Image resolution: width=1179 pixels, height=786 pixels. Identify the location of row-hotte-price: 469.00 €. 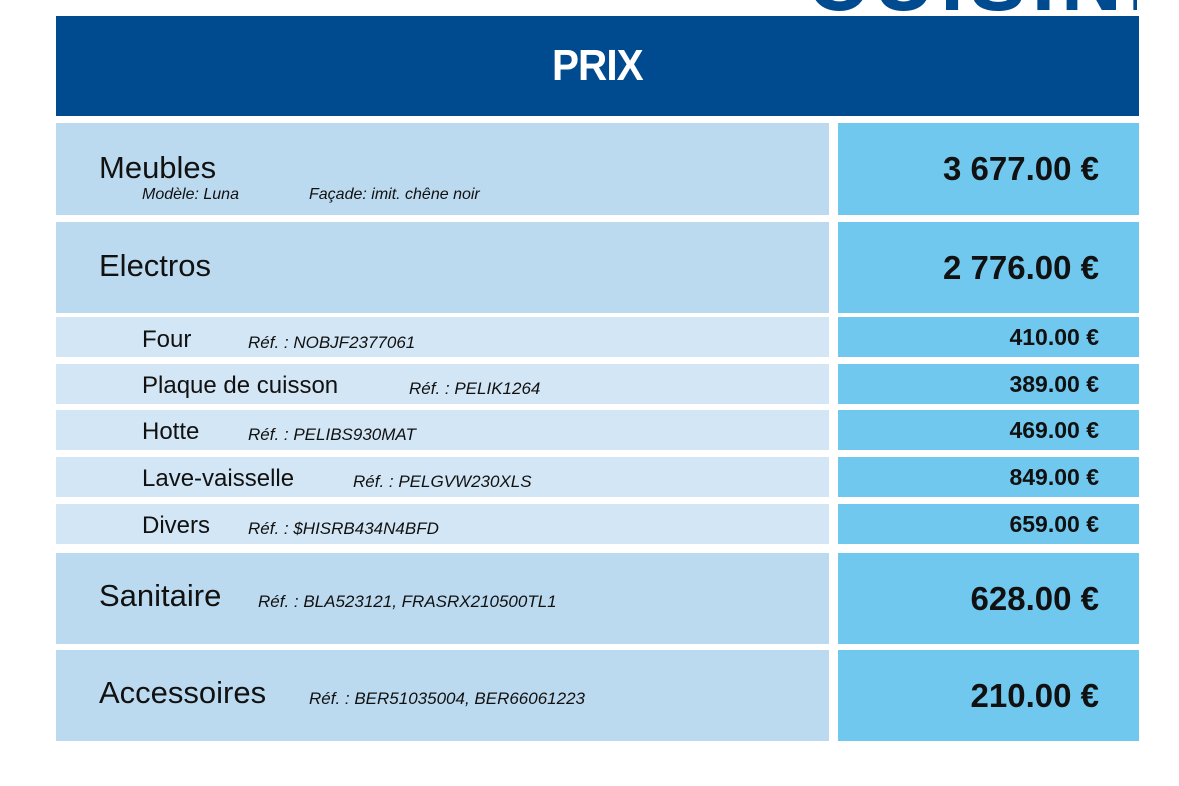
(988, 430).